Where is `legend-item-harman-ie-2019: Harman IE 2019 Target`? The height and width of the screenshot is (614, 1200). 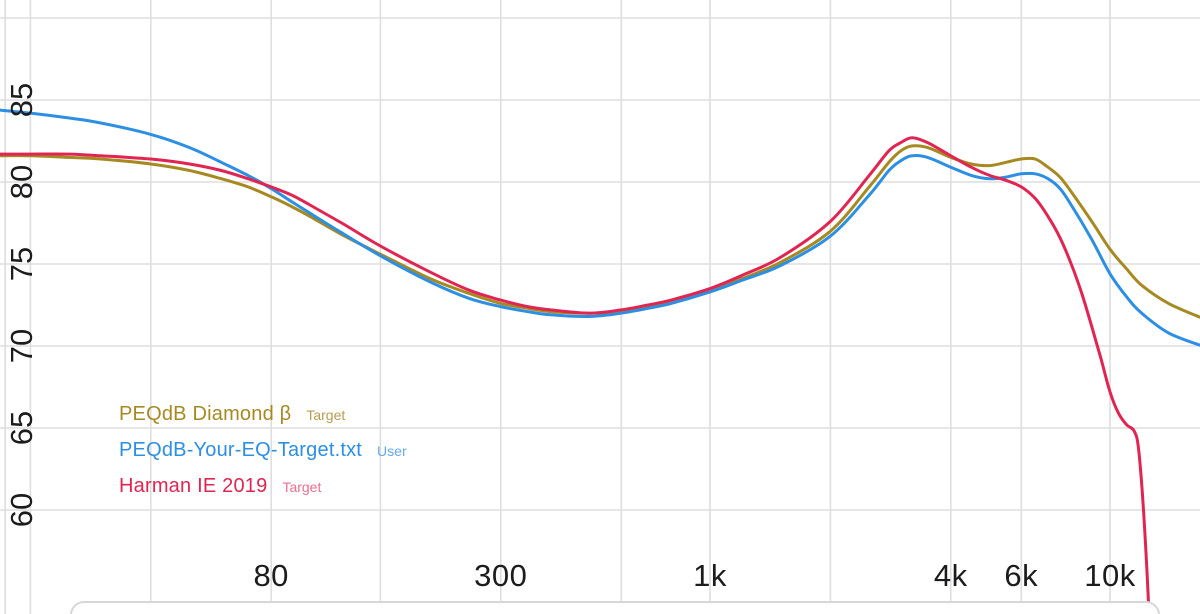 legend-item-harman-ie-2019: Harman IE 2019 Target is located at coordinates (263, 486).